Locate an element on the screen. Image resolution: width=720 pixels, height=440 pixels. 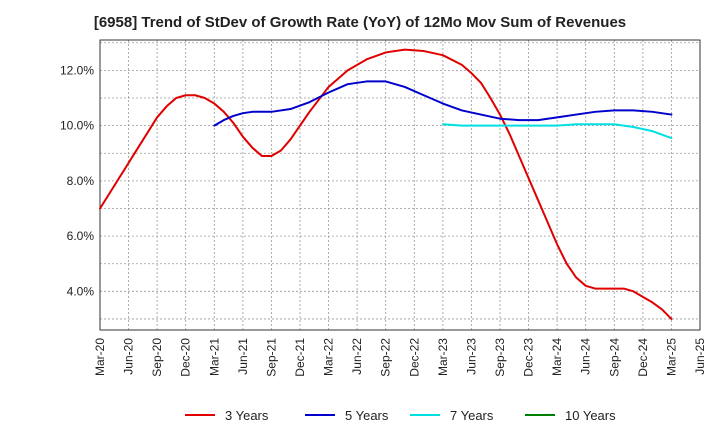
legend-label-7-years: 7 Years is located at coordinates (472, 415).